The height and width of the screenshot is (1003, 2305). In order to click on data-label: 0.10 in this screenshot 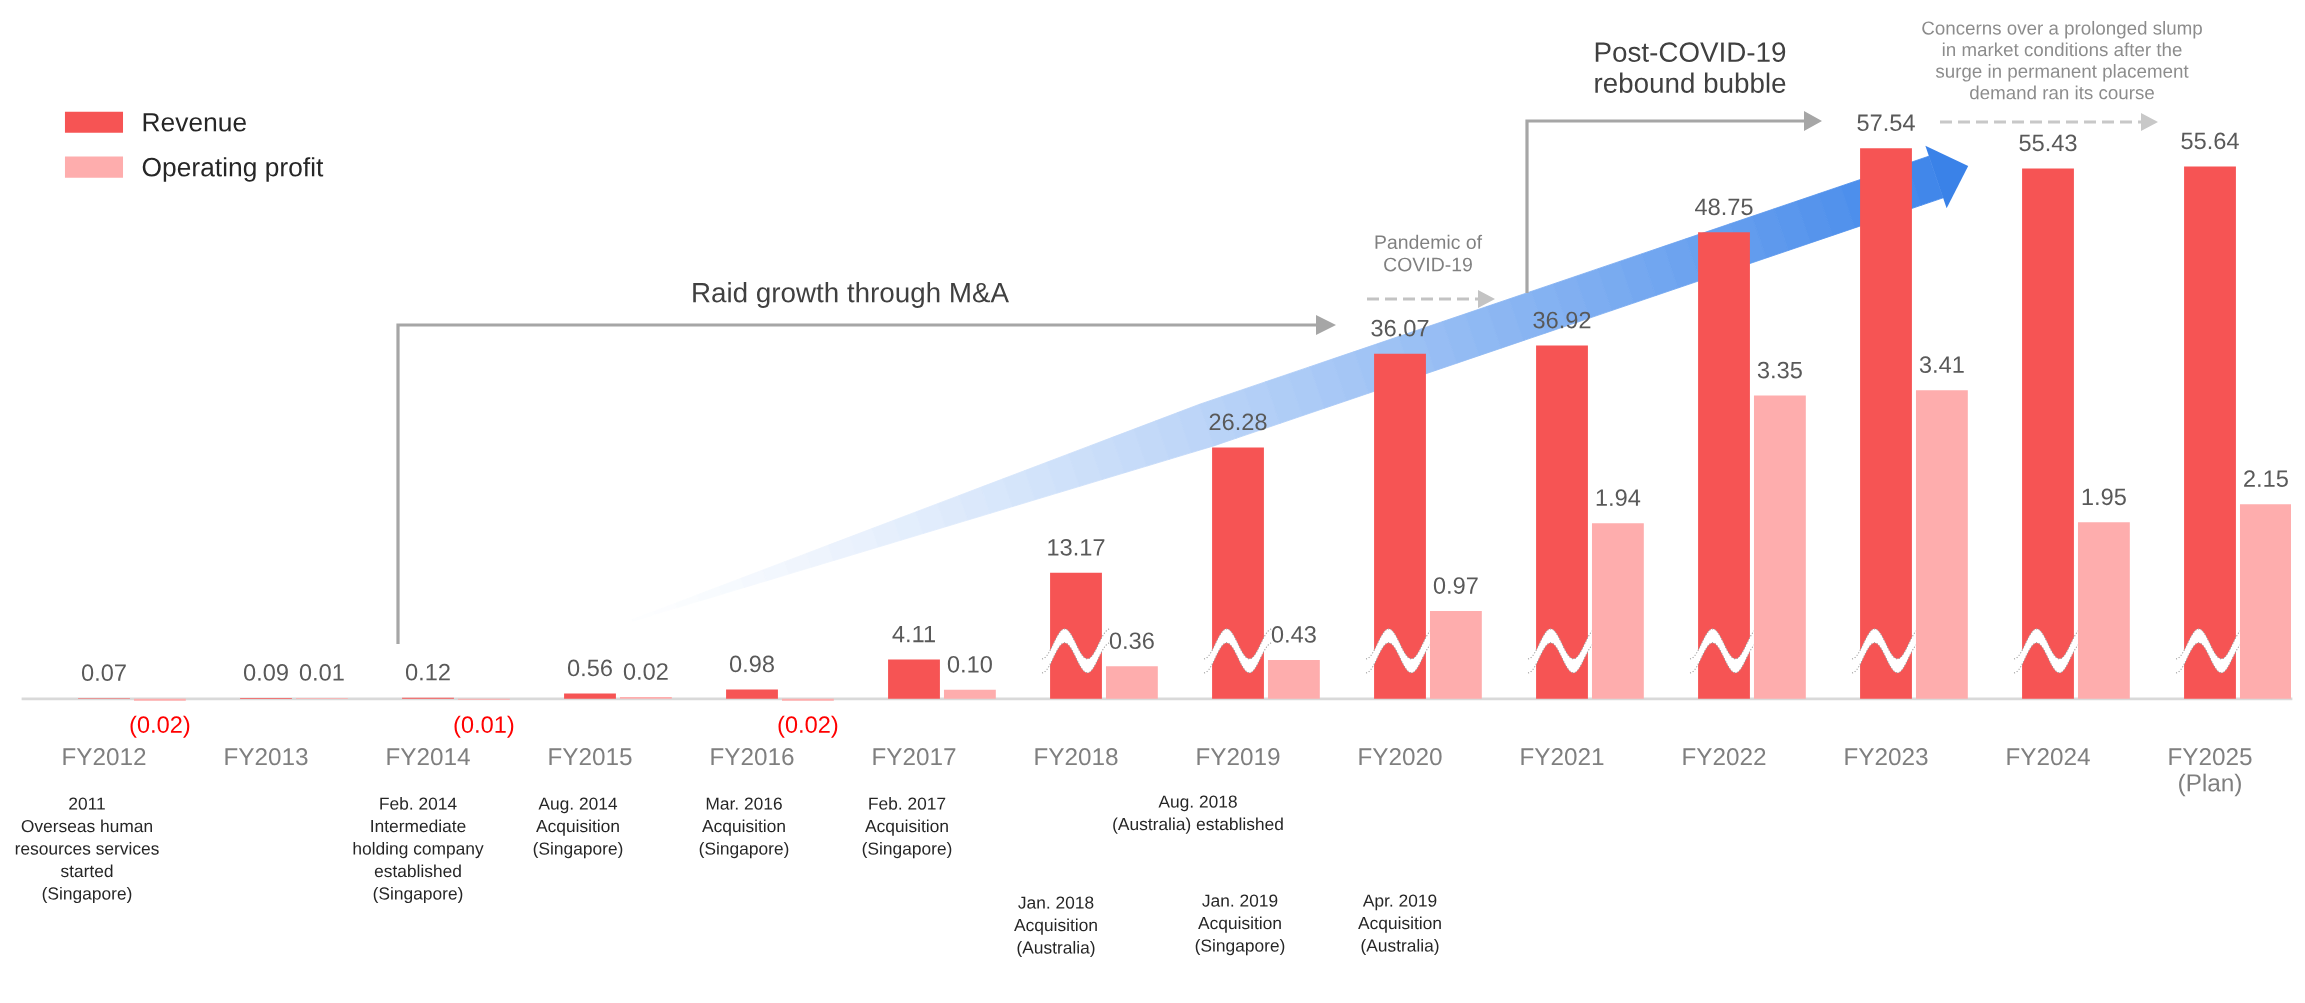, I will do `click(969, 664)`.